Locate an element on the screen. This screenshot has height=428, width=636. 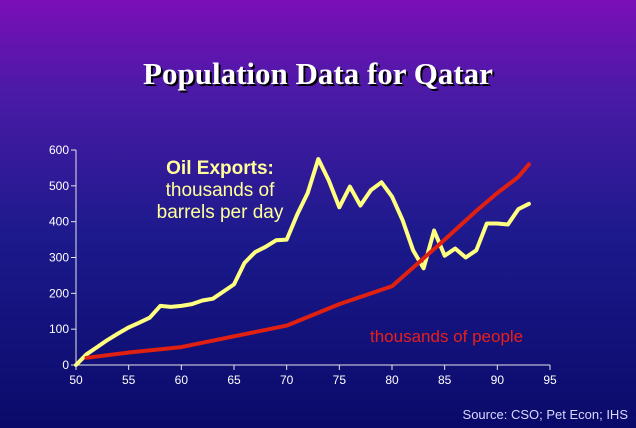
population-label: thousands of people is located at coordinates (447, 336).